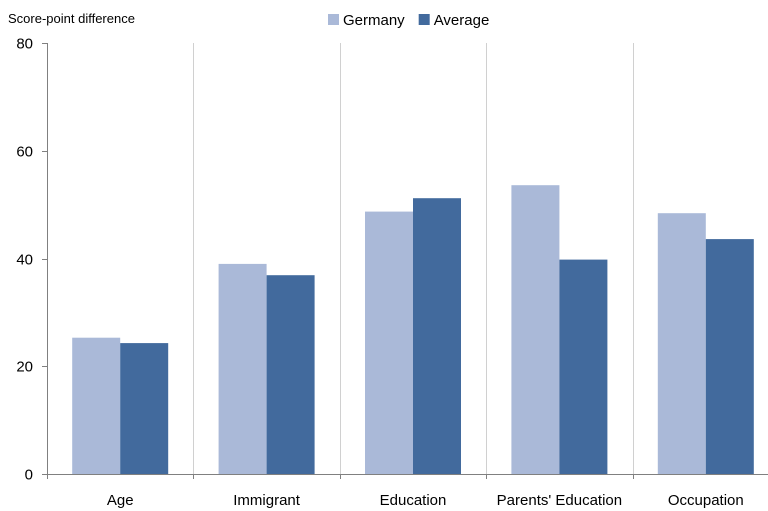  What do you see at coordinates (120, 500) in the screenshot?
I see `x-tick-label-age: Age` at bounding box center [120, 500].